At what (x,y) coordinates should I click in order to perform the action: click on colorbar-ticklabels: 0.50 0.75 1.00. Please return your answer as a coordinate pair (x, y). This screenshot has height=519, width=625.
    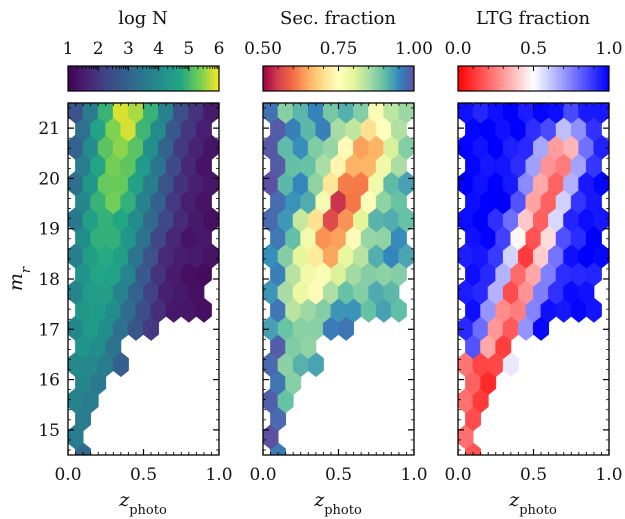
    Looking at the image, I should click on (338, 49).